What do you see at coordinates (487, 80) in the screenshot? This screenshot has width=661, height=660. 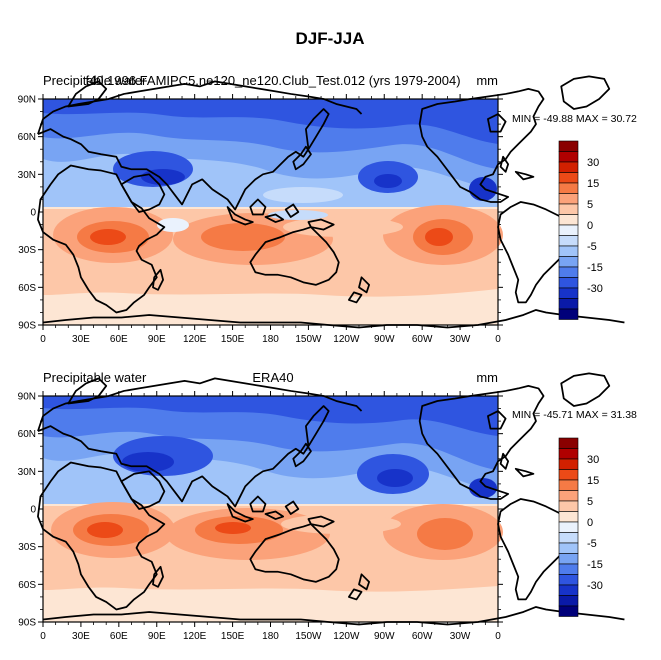 I see `panel-top-units-label: mm` at bounding box center [487, 80].